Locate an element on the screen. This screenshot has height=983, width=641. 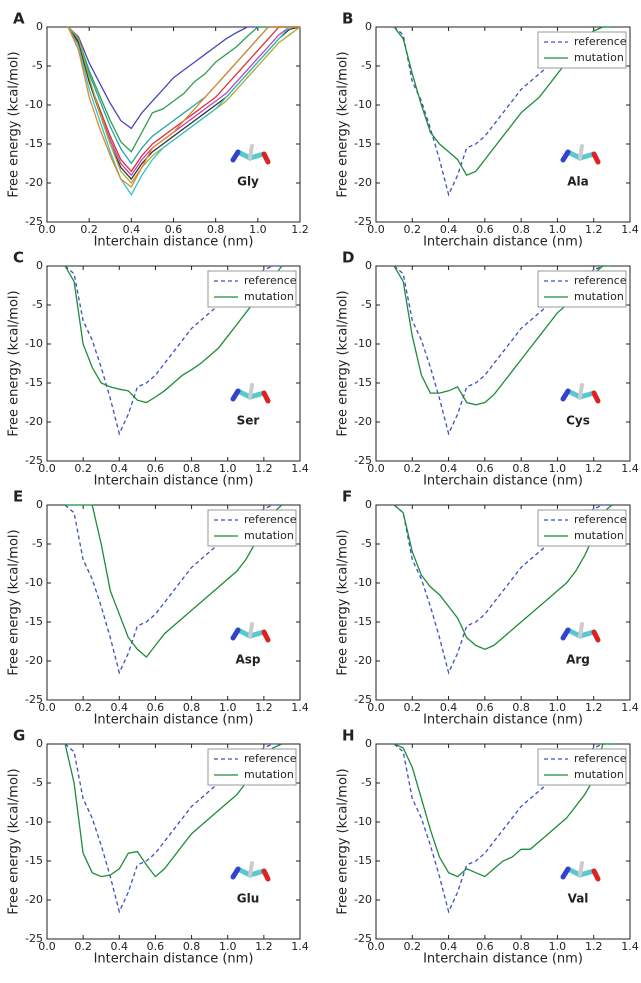
panel-label: B is located at coordinates (347, 19).